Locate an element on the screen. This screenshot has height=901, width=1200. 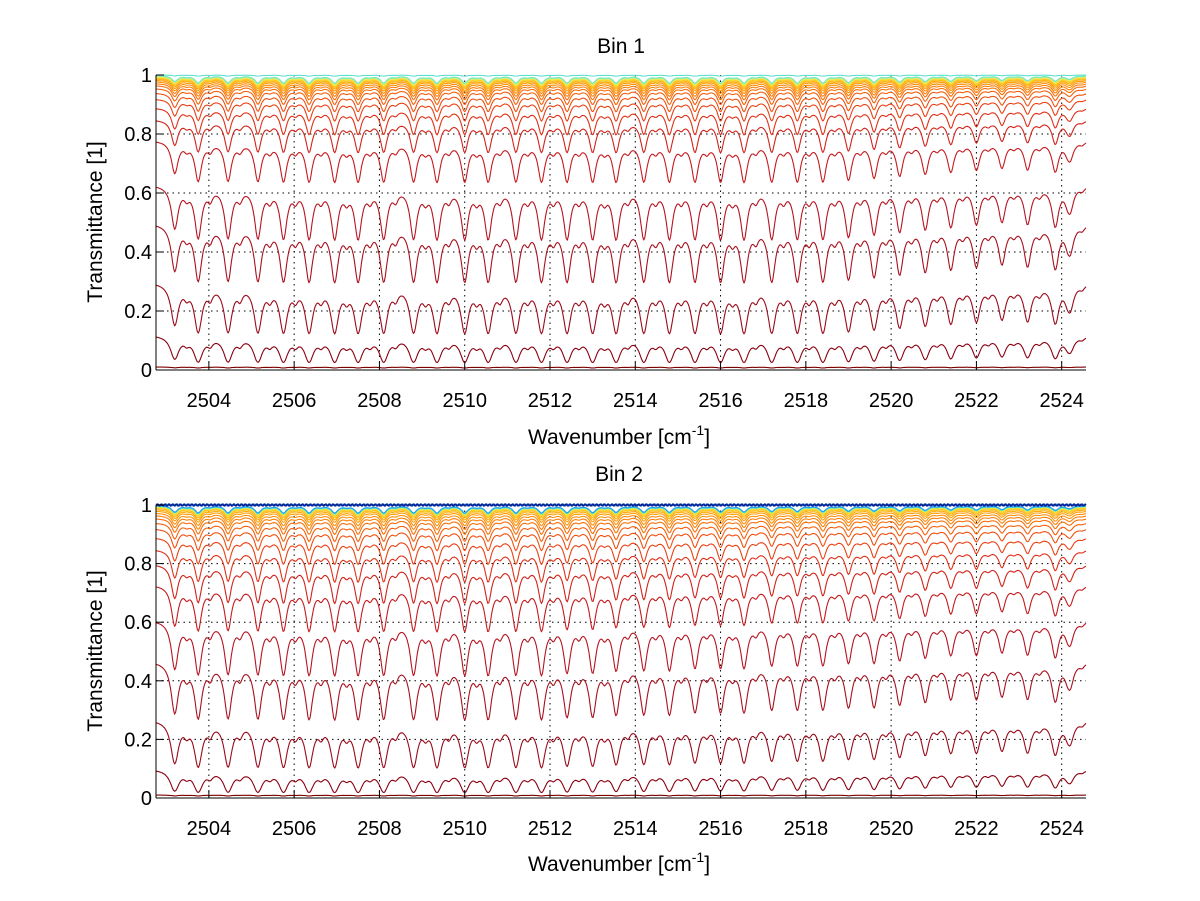
subplot-title: Bin 1 is located at coordinates (621, 46).